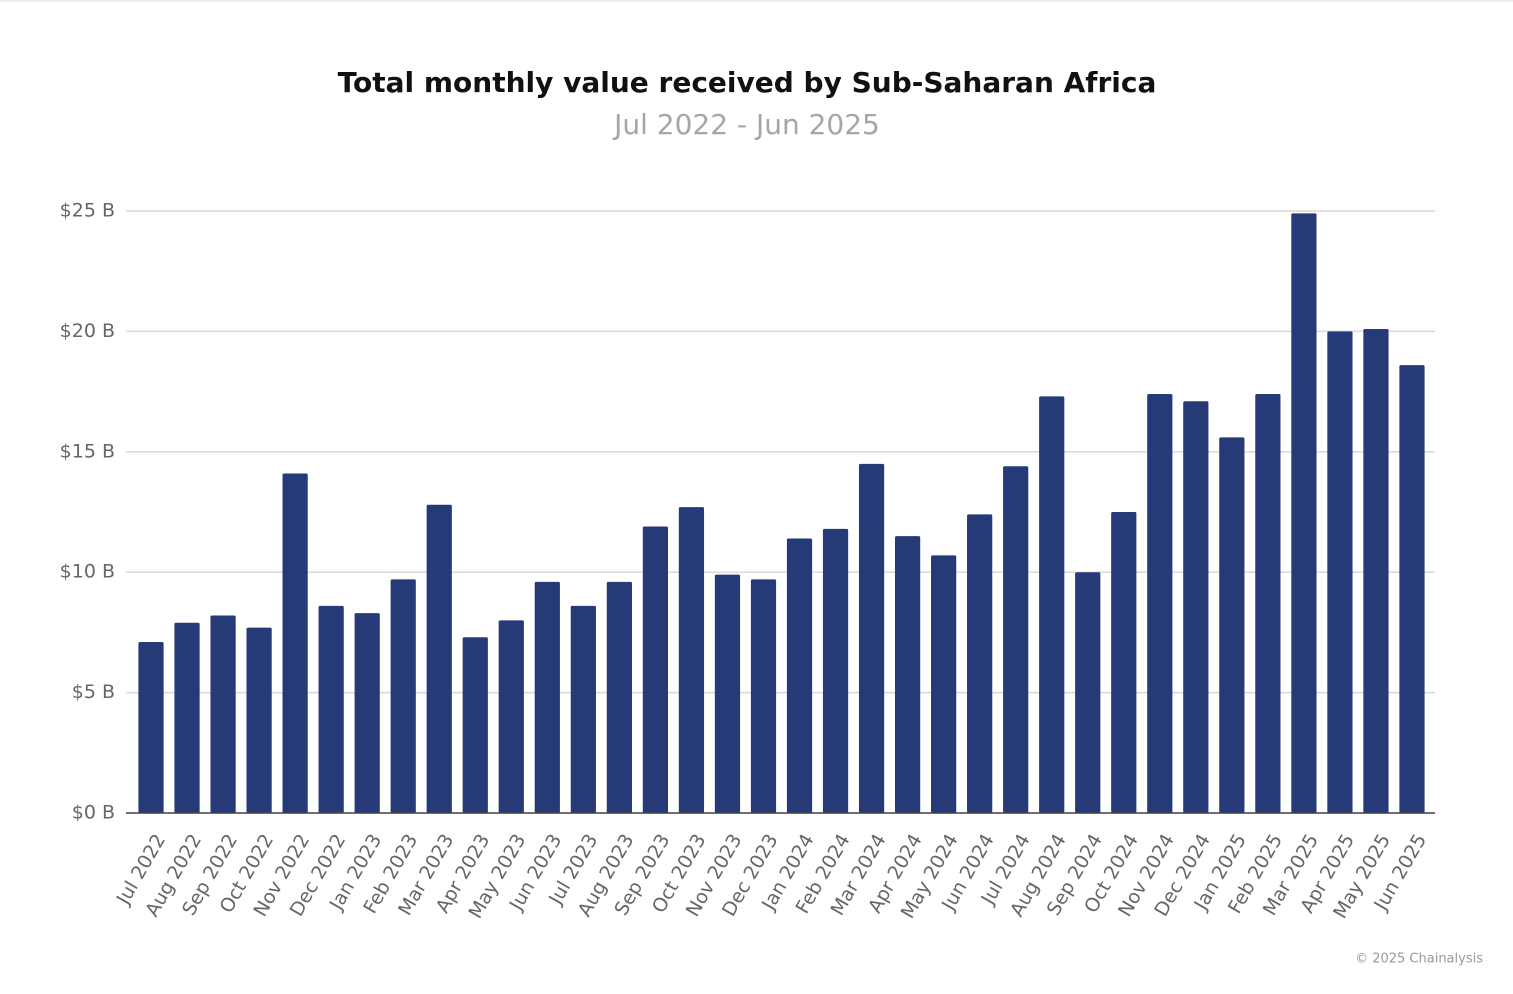 The height and width of the screenshot is (994, 1513). I want to click on y-tick-label: $25 B, so click(87, 211).